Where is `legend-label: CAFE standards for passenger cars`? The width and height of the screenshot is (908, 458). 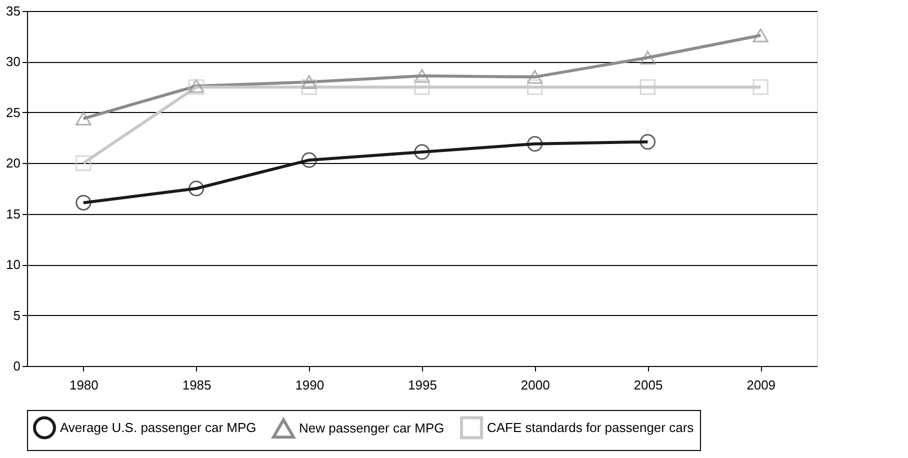
legend-label: CAFE standards for passenger cars is located at coordinates (590, 427).